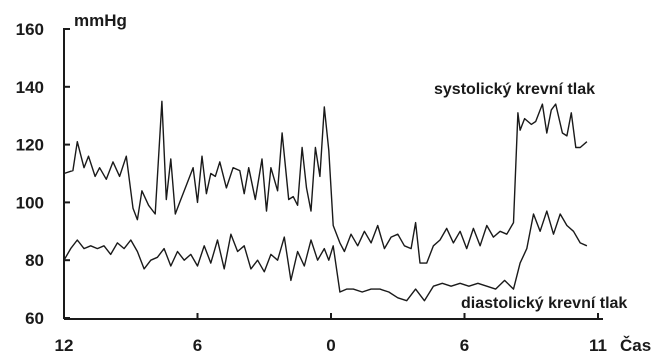  What do you see at coordinates (598, 345) in the screenshot?
I see `x-tick-label: 11` at bounding box center [598, 345].